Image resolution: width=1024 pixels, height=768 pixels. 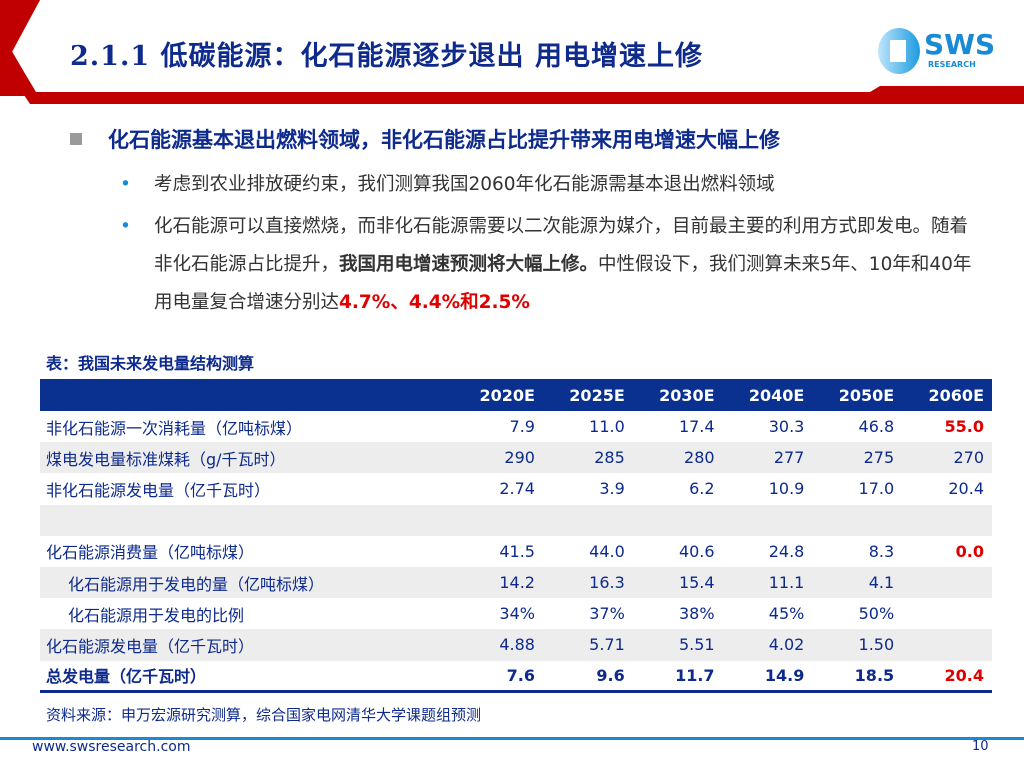 What do you see at coordinates (857, 645) in the screenshot?
I see `cell-value: 1.50` at bounding box center [857, 645].